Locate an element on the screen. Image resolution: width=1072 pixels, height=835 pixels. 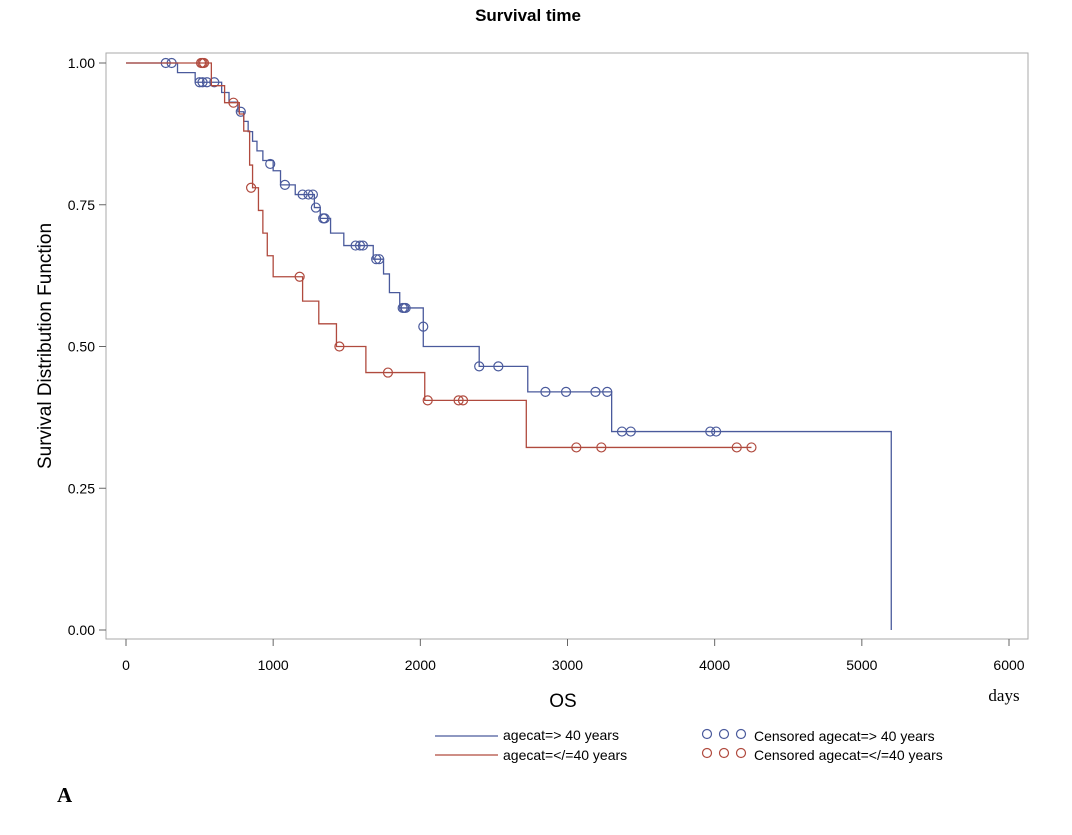
legend-label-censored-2: Censored agecat=</=40 years is located at coordinates (848, 755).